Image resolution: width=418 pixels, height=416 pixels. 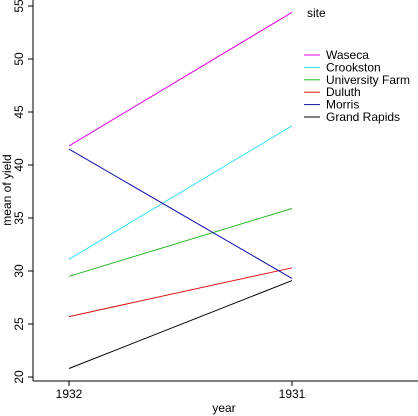 What do you see at coordinates (181, 391) in the screenshot?
I see `x-ticks: 1932 1931` at bounding box center [181, 391].